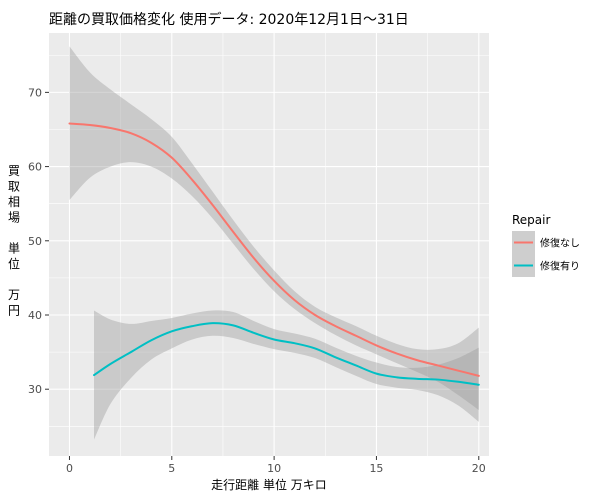 This screenshot has height=500, width=600. I want to click on y-axis-title-char: 単, so click(14, 249).